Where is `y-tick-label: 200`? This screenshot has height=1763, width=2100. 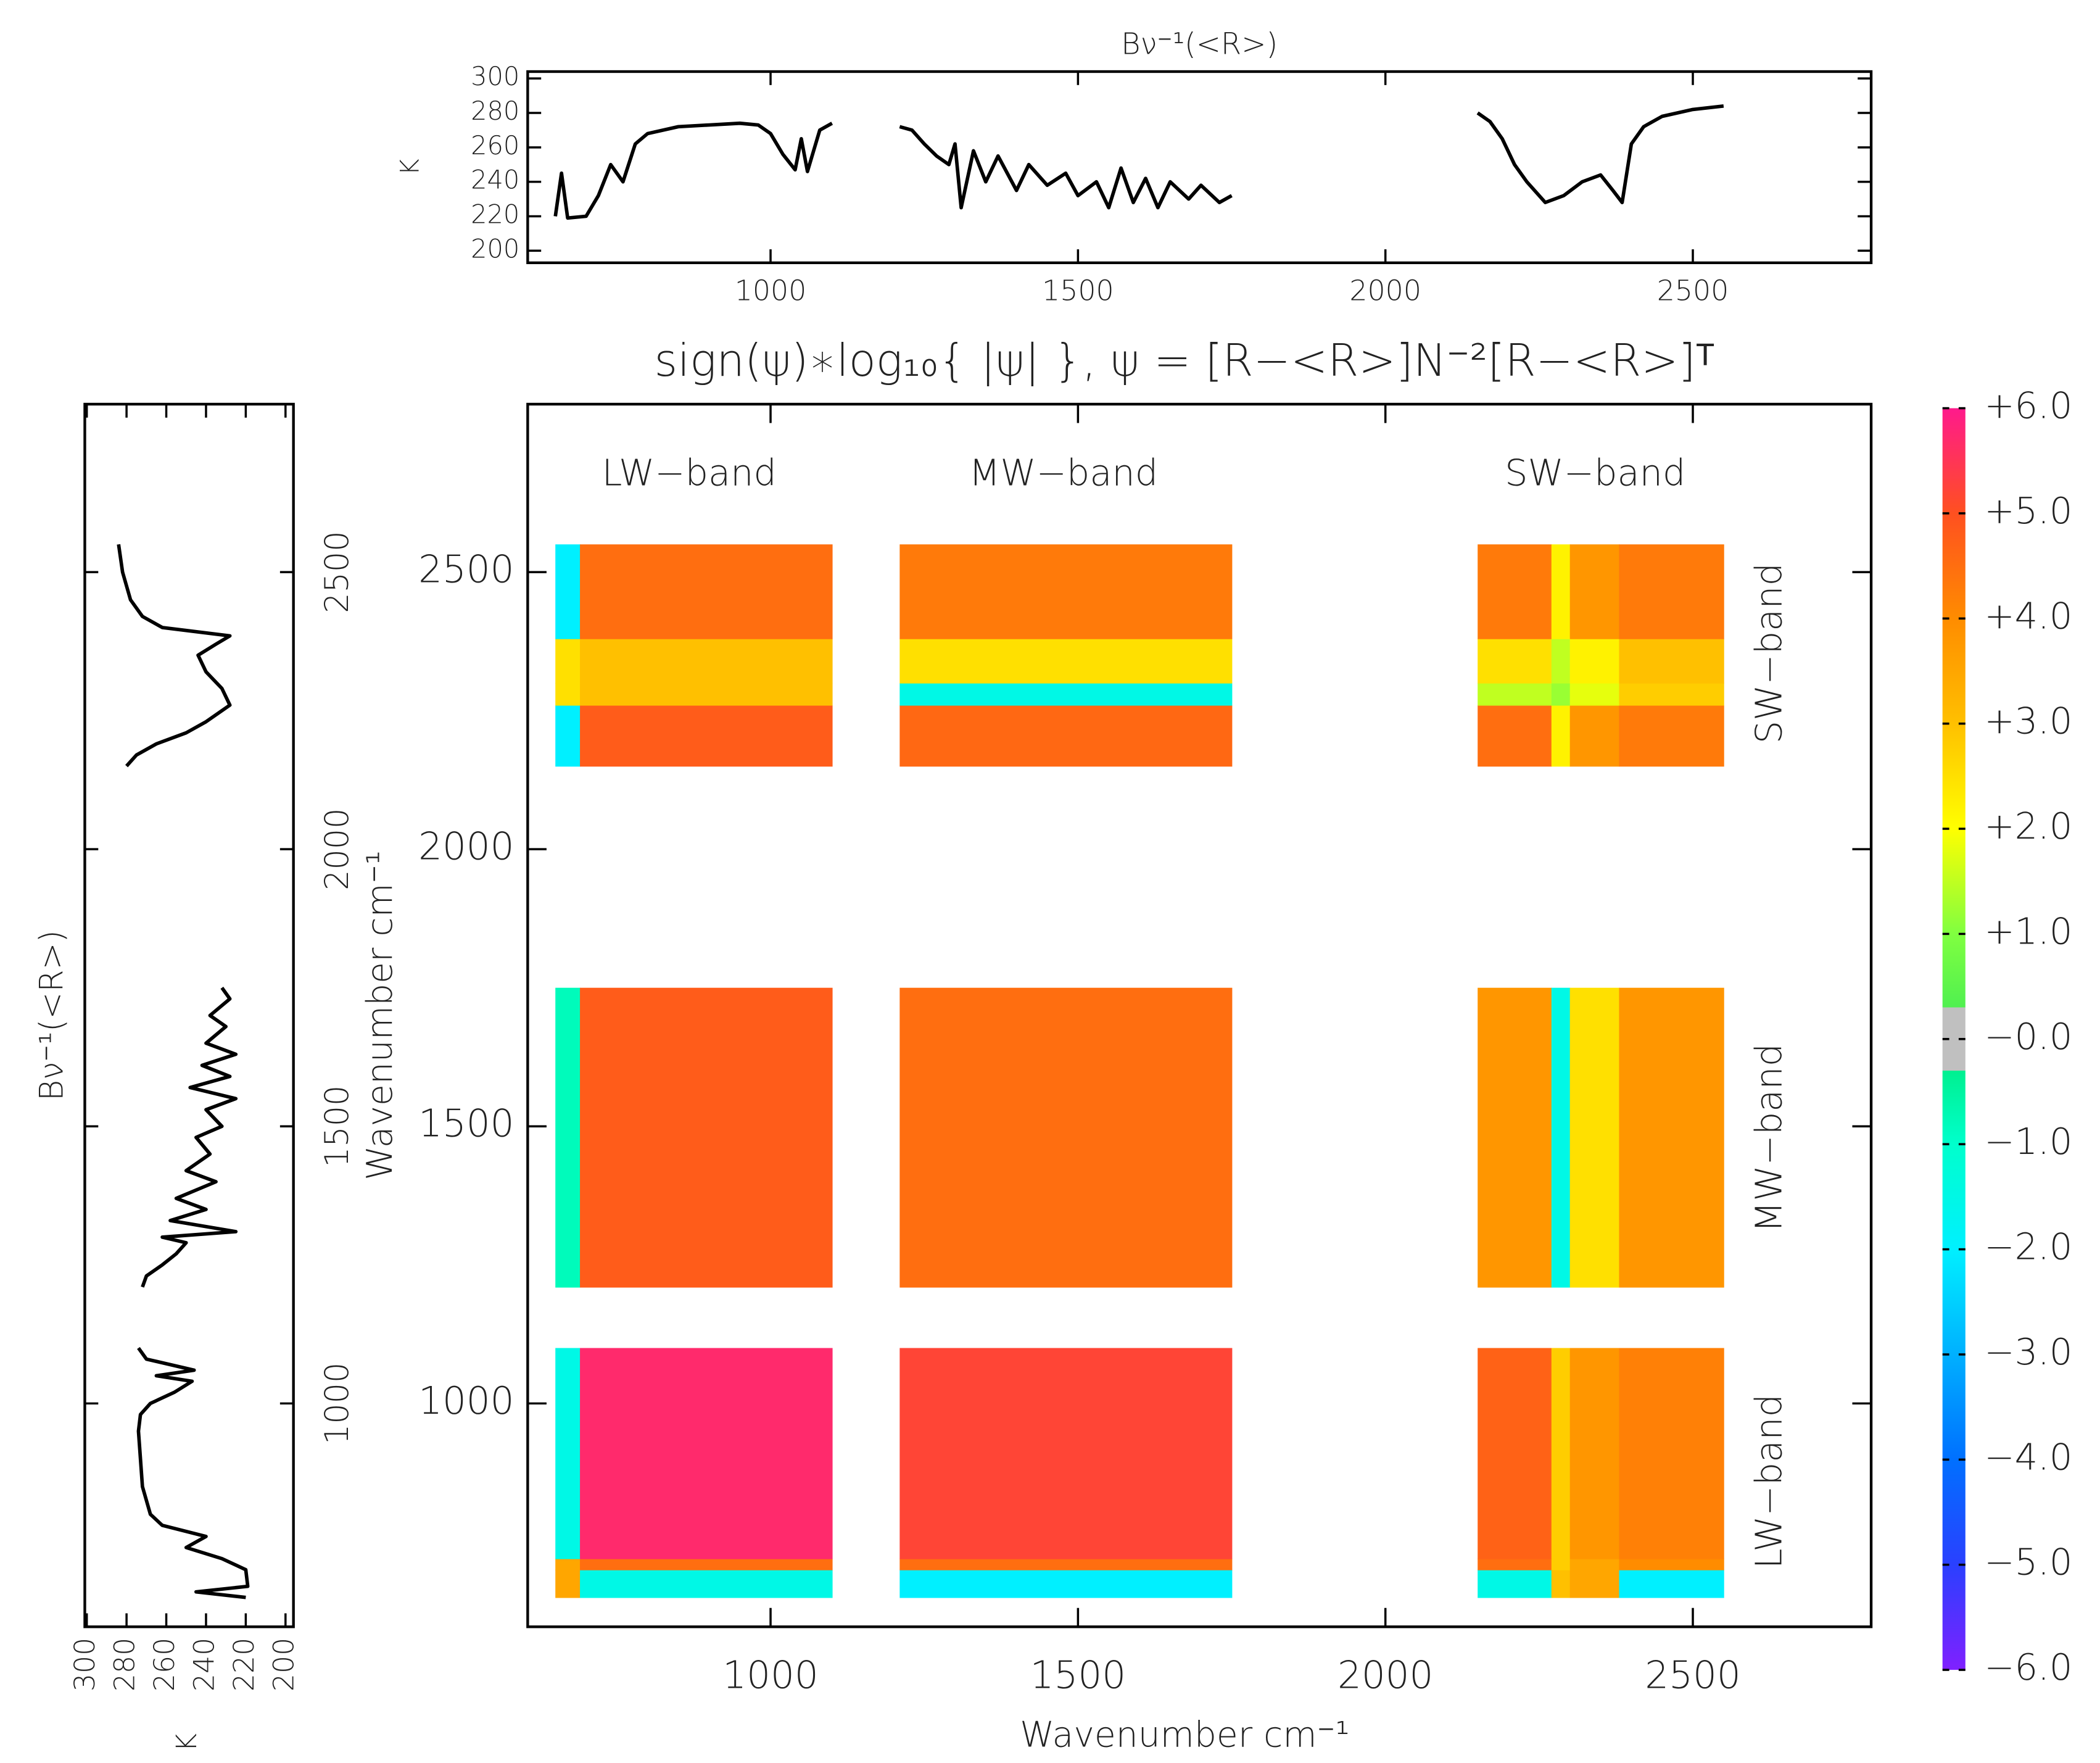
y-tick-label: 200 is located at coordinates (495, 249).